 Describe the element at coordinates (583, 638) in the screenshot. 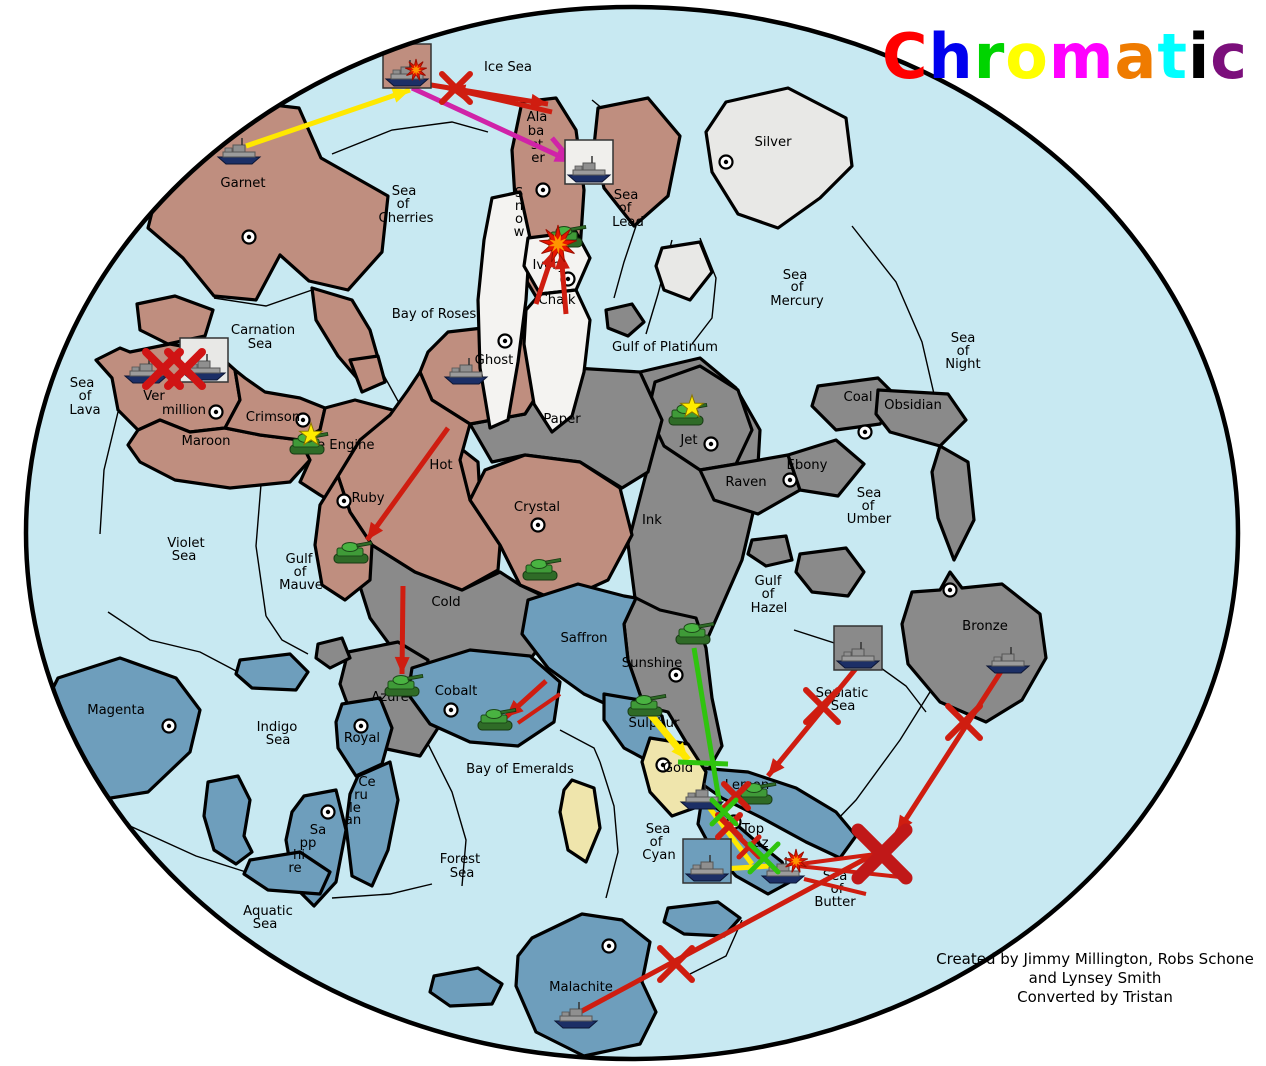

I see `map-label: Saffron` at that location.